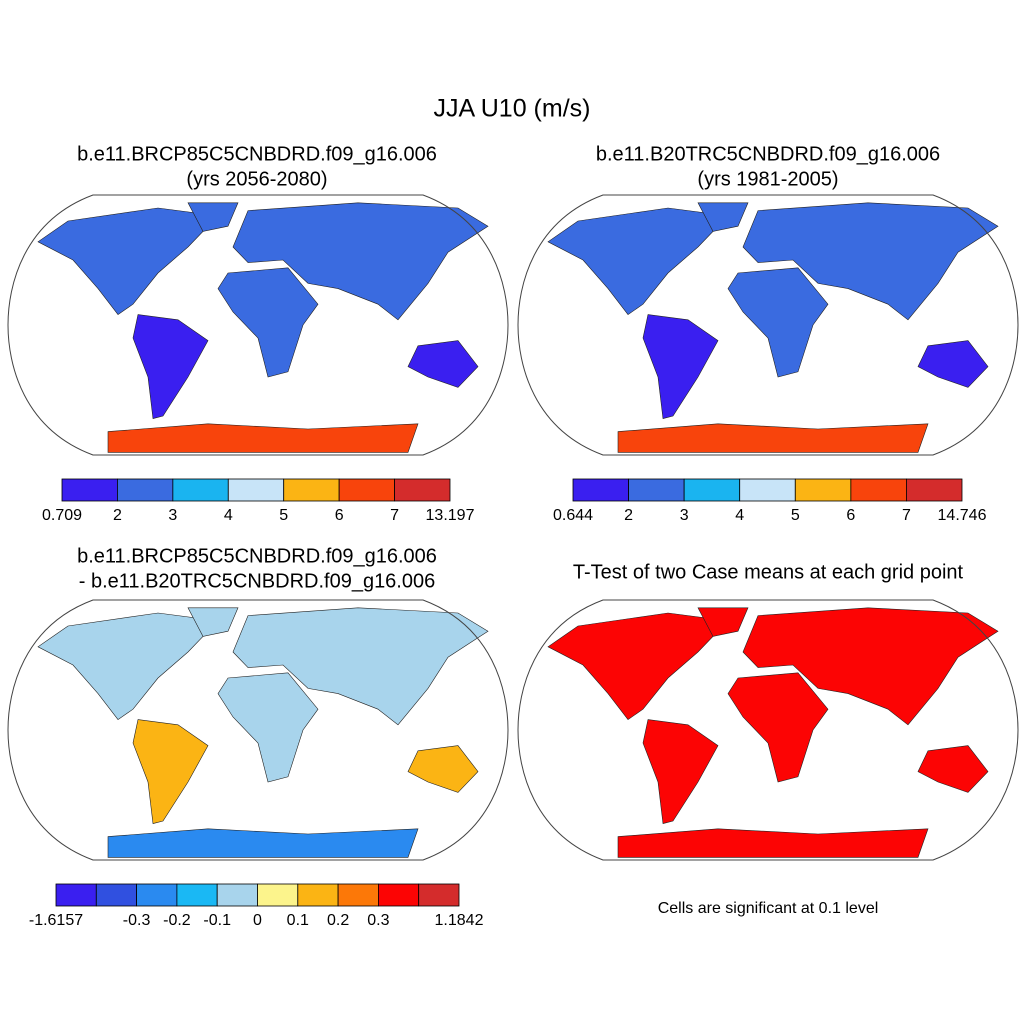 This screenshot has height=1029, width=1024. I want to click on colorbar-label: -1.6157, so click(56, 920).